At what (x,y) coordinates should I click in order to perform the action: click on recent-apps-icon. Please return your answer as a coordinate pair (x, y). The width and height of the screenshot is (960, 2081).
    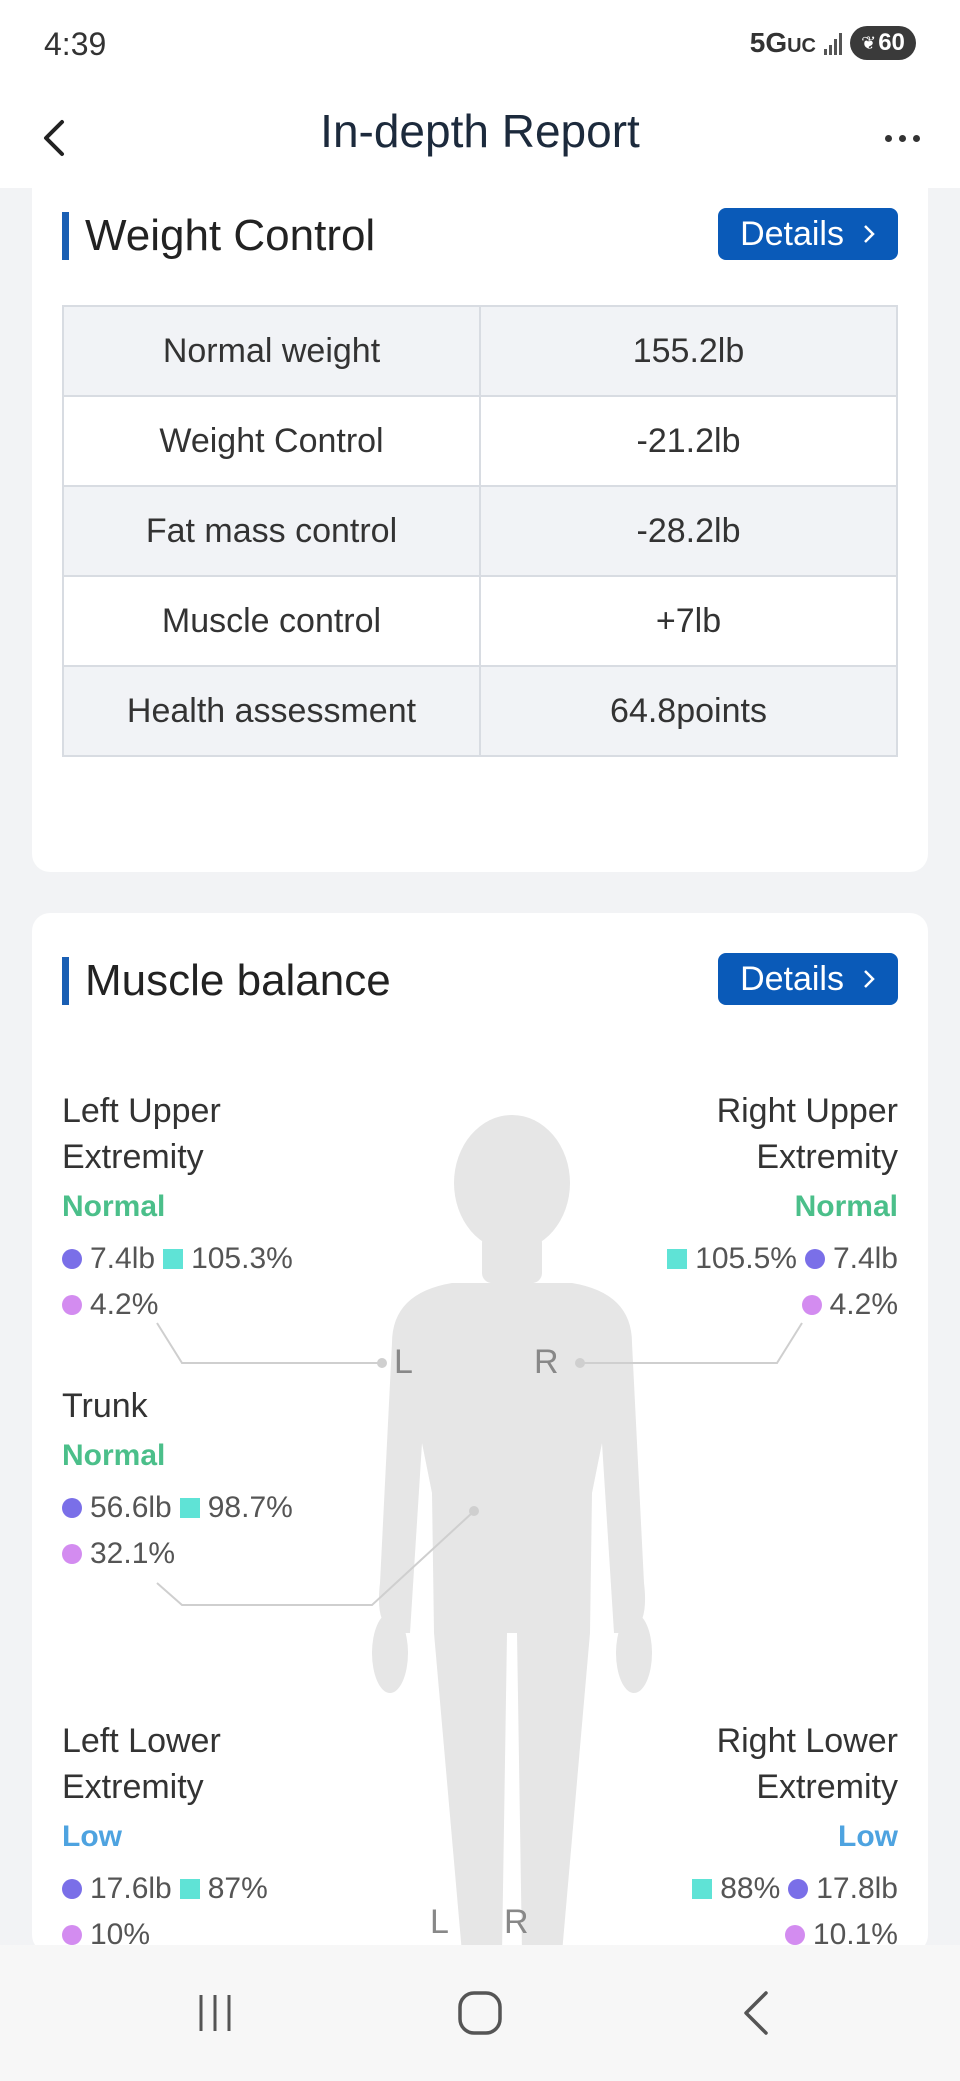
    Looking at the image, I should click on (215, 2013).